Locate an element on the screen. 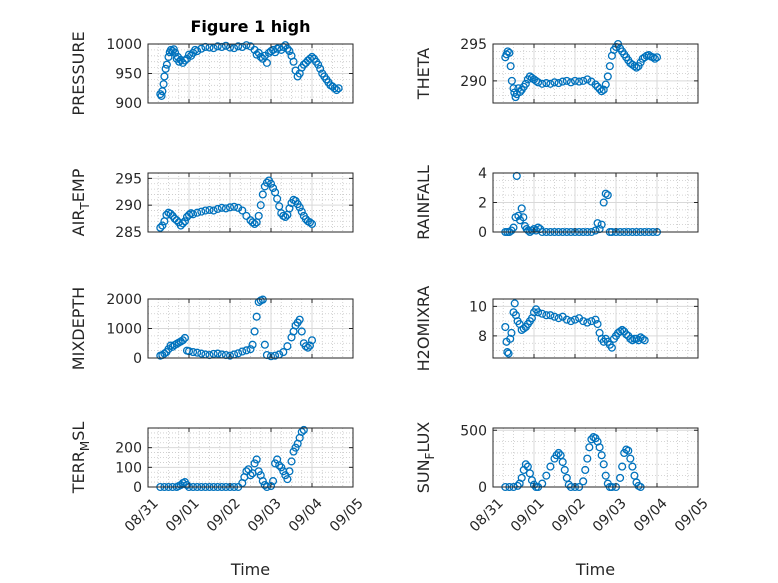 The height and width of the screenshot is (583, 778). x-tick-label: 09/02 is located at coordinates (224, 515).